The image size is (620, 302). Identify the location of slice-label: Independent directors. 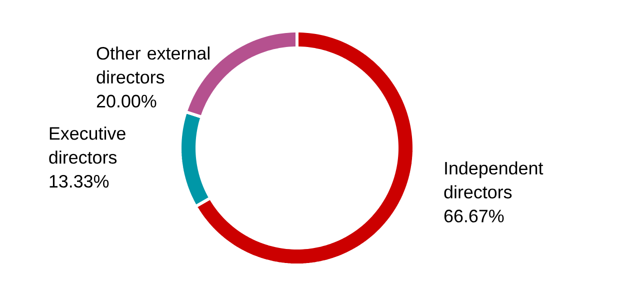
(494, 179).